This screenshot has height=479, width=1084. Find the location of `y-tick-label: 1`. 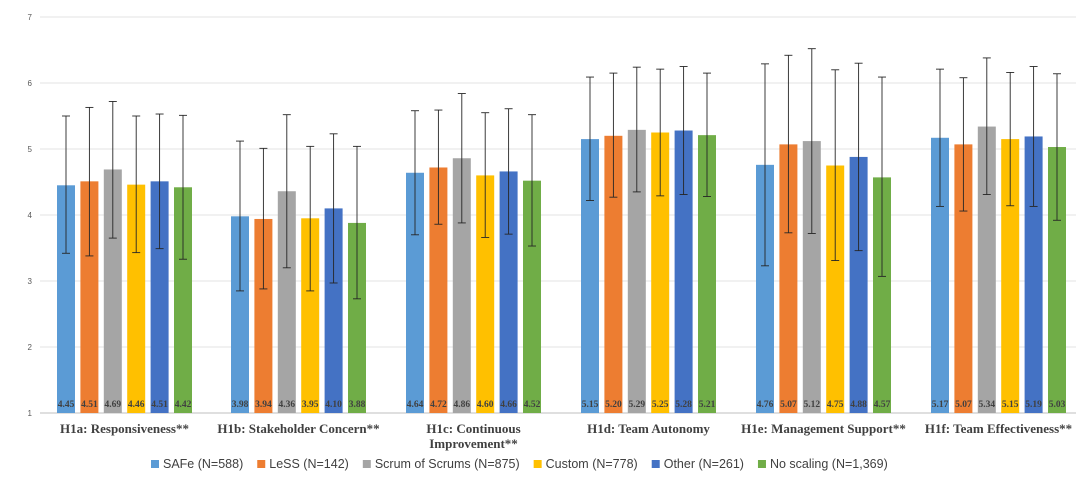

y-tick-label: 1 is located at coordinates (30, 413).